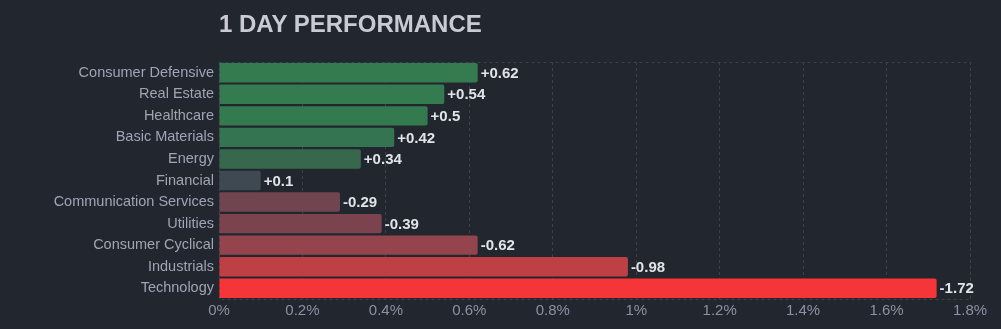 This screenshot has height=329, width=1001. What do you see at coordinates (466, 94) in the screenshot?
I see `data-label: +0.54` at bounding box center [466, 94].